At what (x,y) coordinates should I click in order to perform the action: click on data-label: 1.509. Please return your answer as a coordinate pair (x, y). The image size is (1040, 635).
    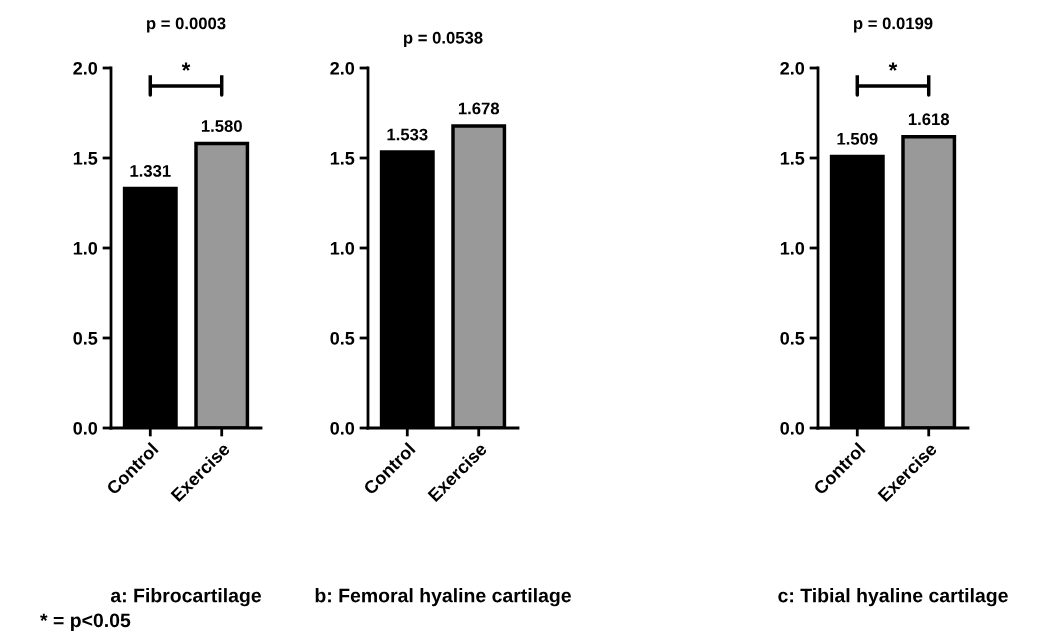
    Looking at the image, I should click on (857, 138).